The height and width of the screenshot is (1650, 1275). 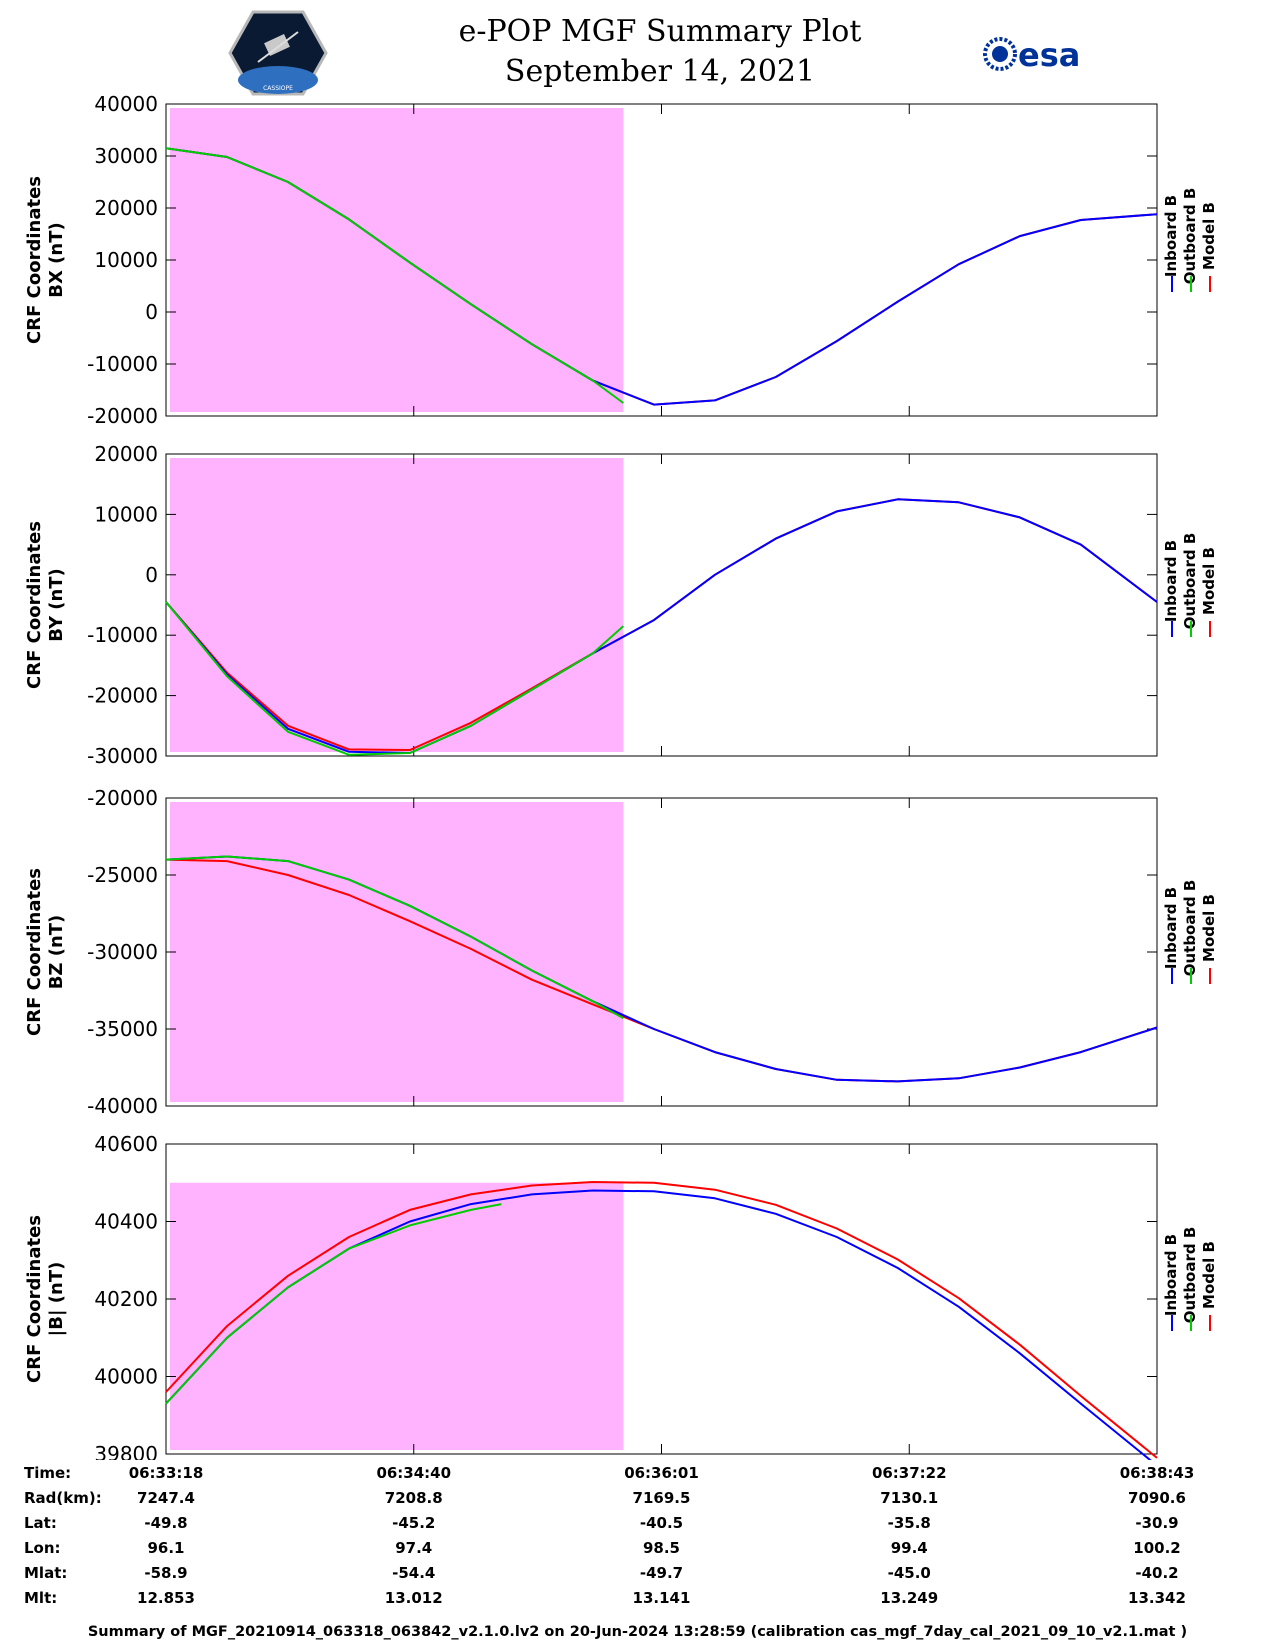 What do you see at coordinates (909, 1573) in the screenshot?
I see `table-cell: -45.0` at bounding box center [909, 1573].